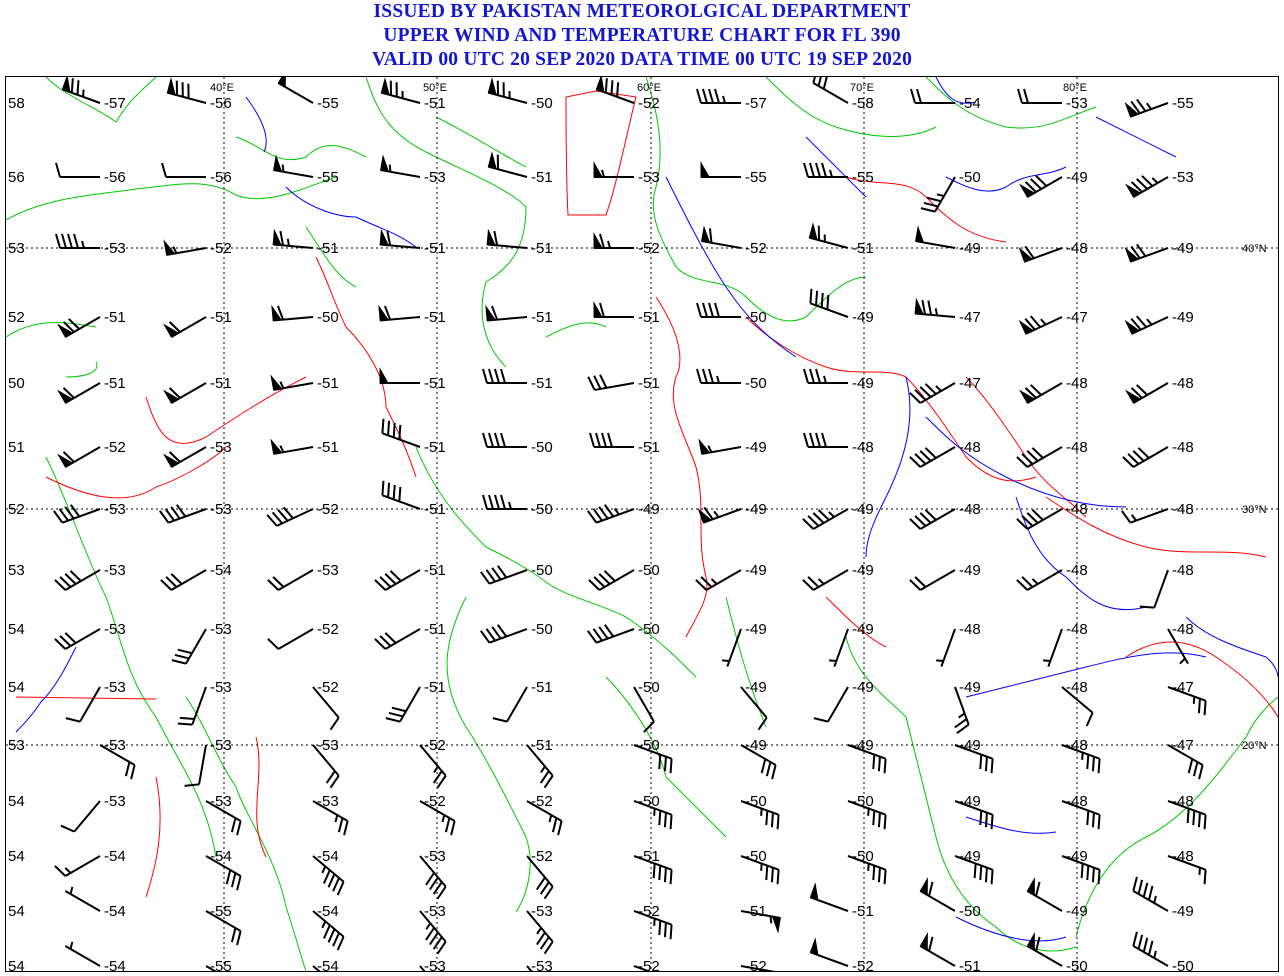  Describe the element at coordinates (16, 447) in the screenshot. I see `edge-temperature-label: 51` at that location.